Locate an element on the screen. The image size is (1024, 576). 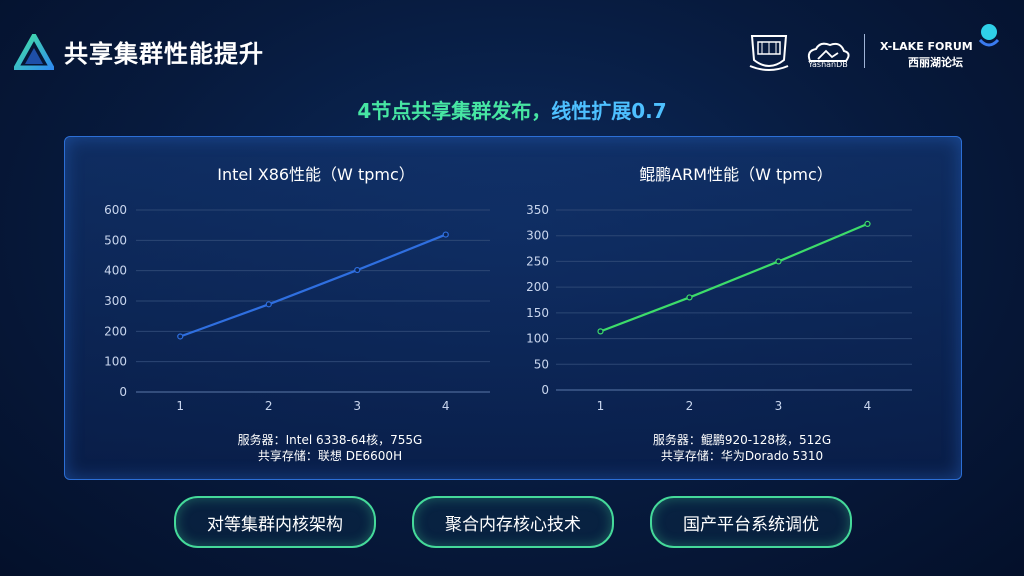
intel-x-tick-label: 2 is located at coordinates (269, 406).